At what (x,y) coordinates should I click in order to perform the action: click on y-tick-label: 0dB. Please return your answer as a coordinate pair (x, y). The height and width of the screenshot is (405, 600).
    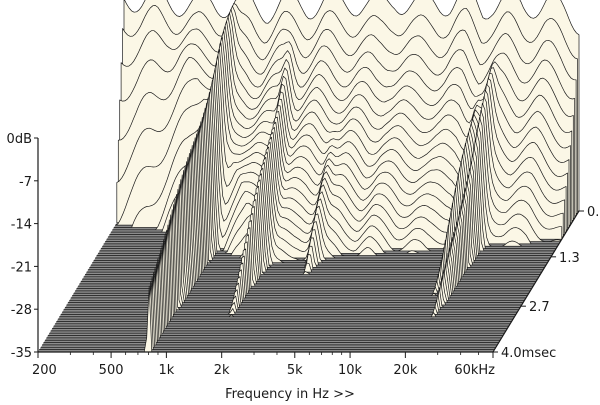
    Looking at the image, I should click on (19, 139).